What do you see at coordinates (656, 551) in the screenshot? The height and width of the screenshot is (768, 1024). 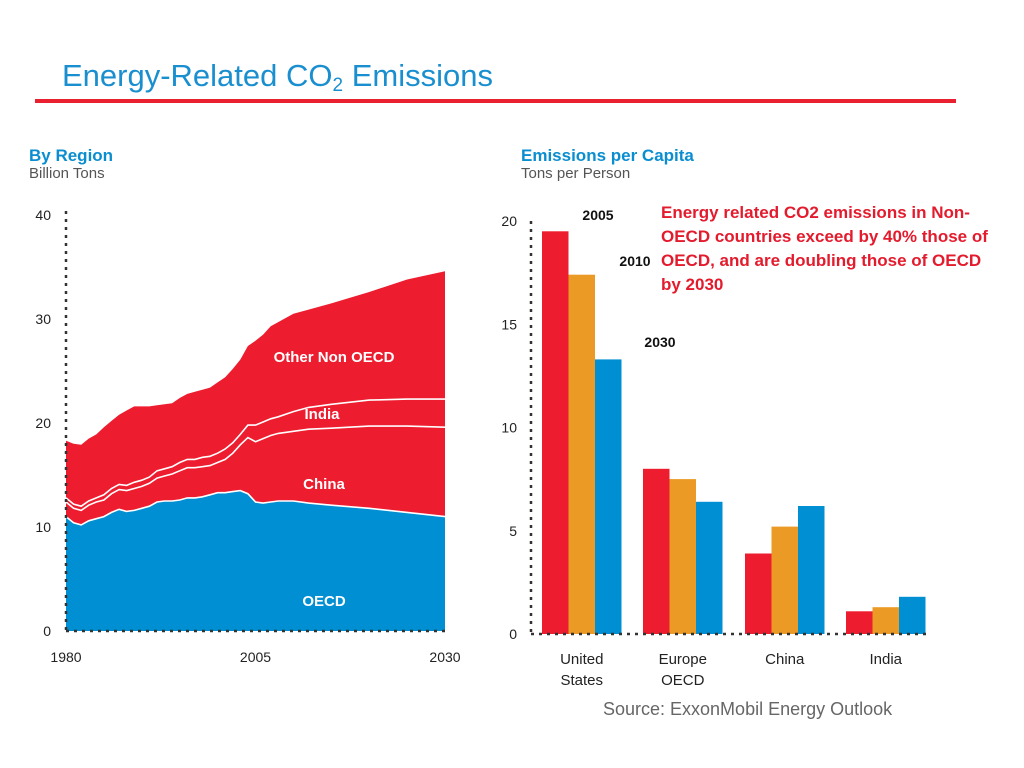 I see `bar-europe-oecd-2005` at bounding box center [656, 551].